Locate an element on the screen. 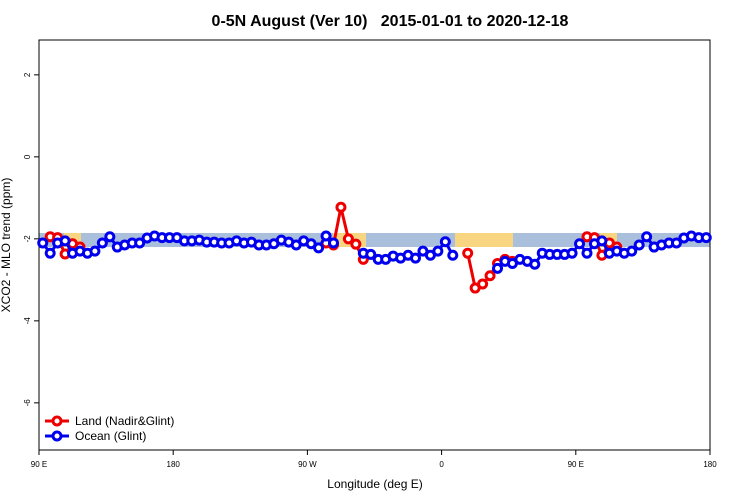  land-band is located at coordinates (484, 240).